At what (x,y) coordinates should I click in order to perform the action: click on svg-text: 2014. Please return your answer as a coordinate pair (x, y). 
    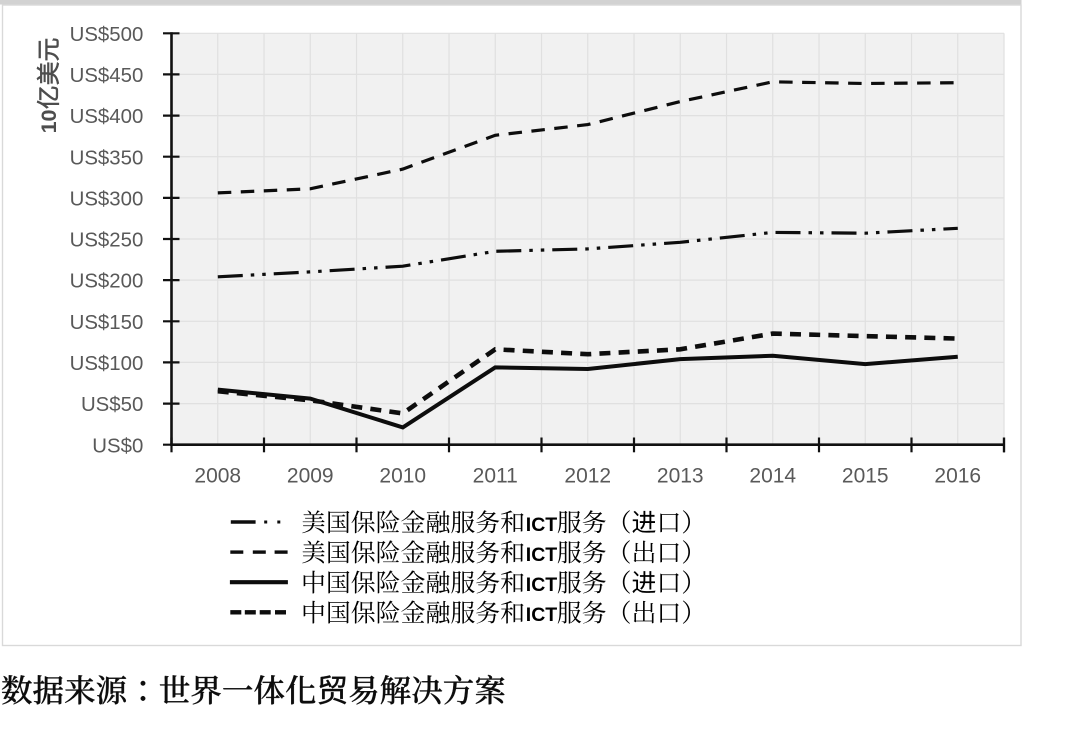
    Looking at the image, I should click on (772, 476).